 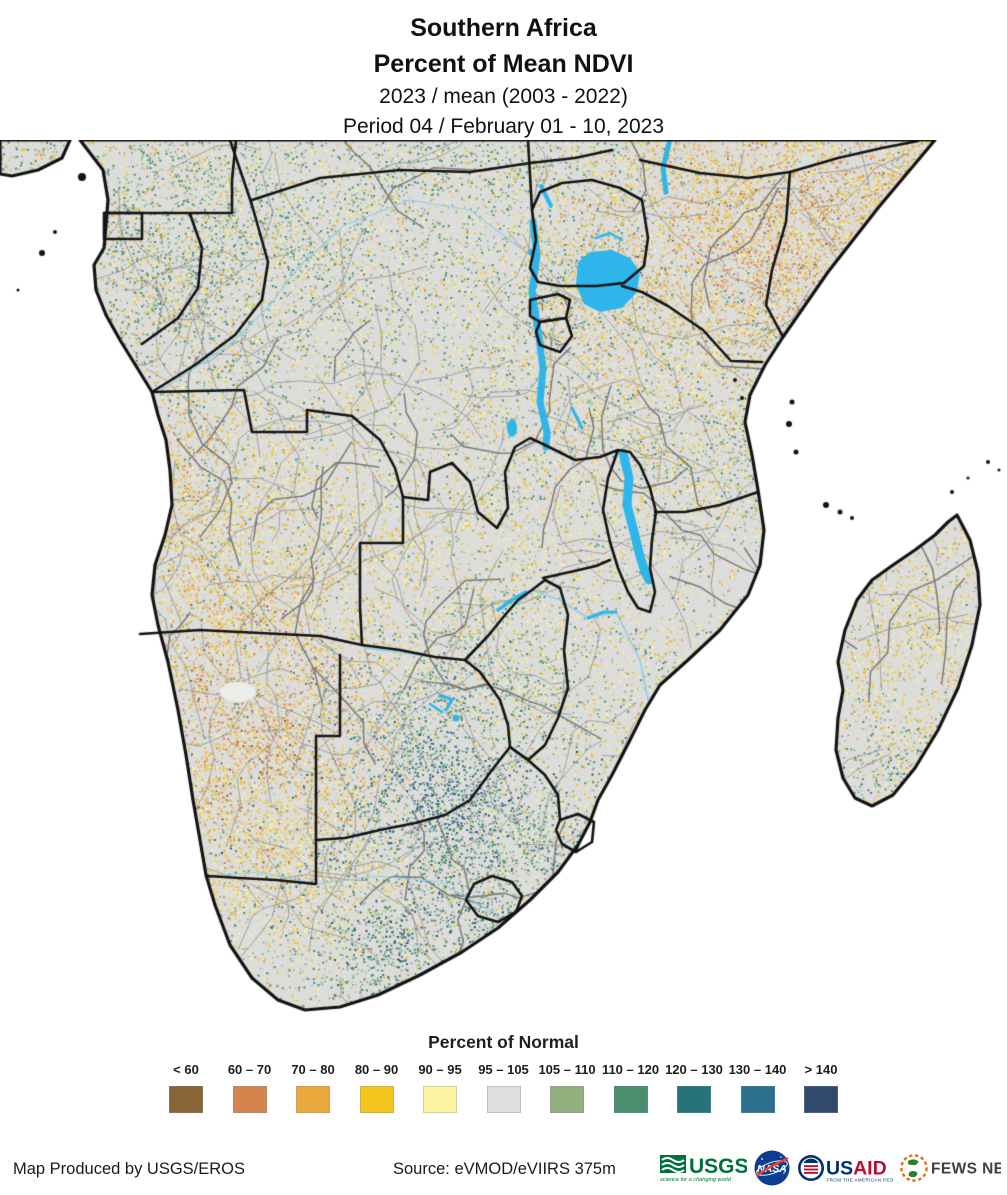 What do you see at coordinates (696, 1180) in the screenshot?
I see `usgs-tagline: science for a changing world` at bounding box center [696, 1180].